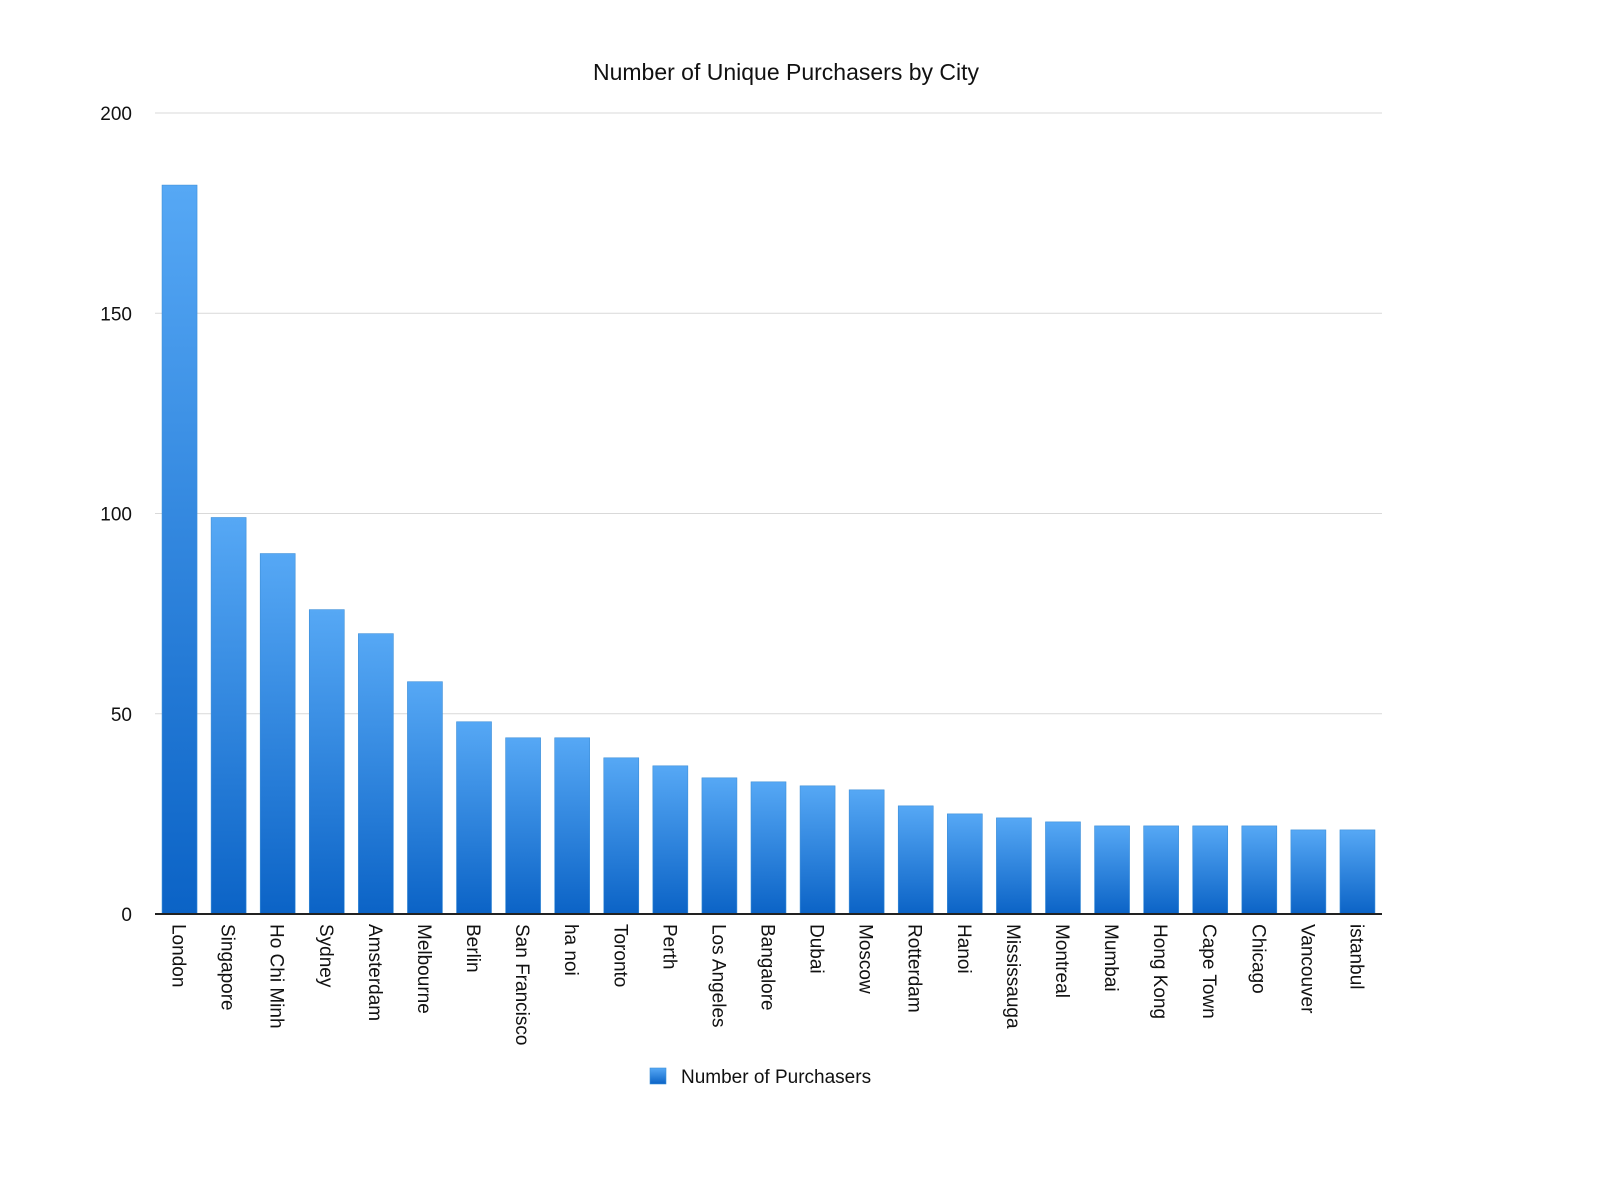 The image size is (1600, 1177). Describe the element at coordinates (915, 860) in the screenshot. I see `bar-rotterdam` at that location.